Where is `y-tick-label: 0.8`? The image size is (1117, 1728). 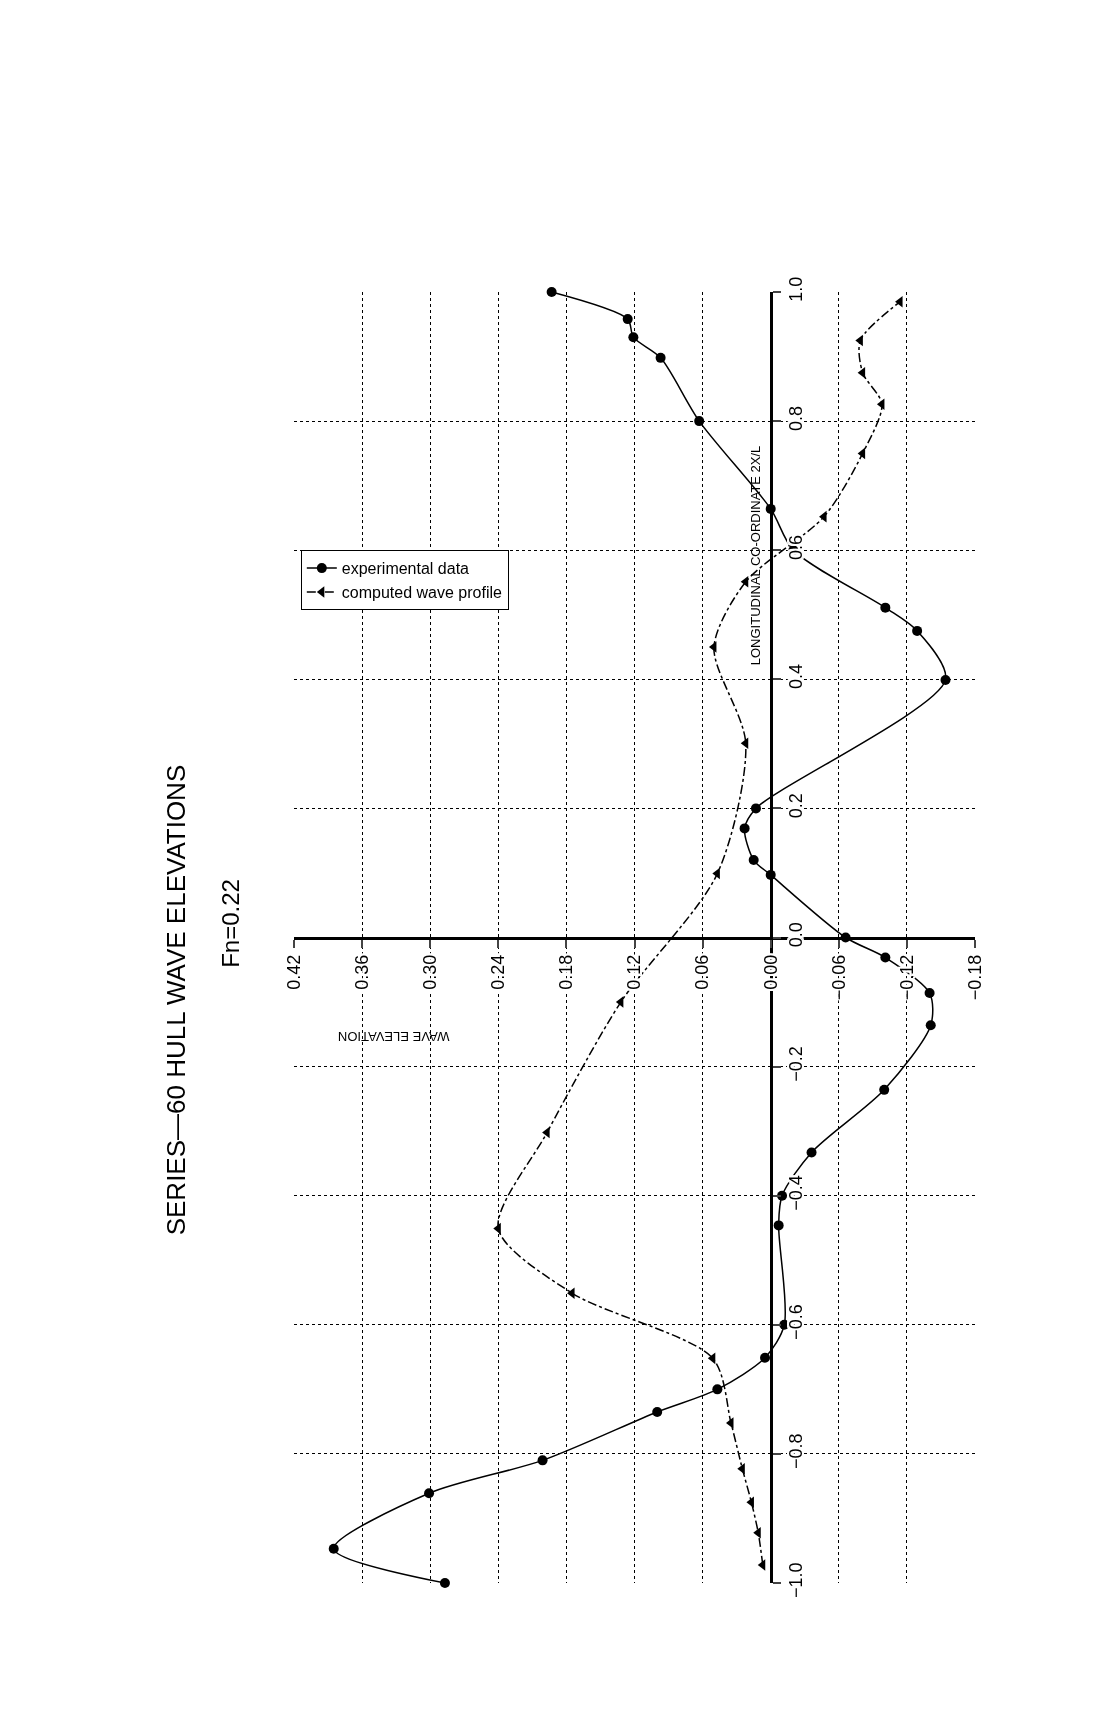 y-tick-label: 0.8 is located at coordinates (796, 418).